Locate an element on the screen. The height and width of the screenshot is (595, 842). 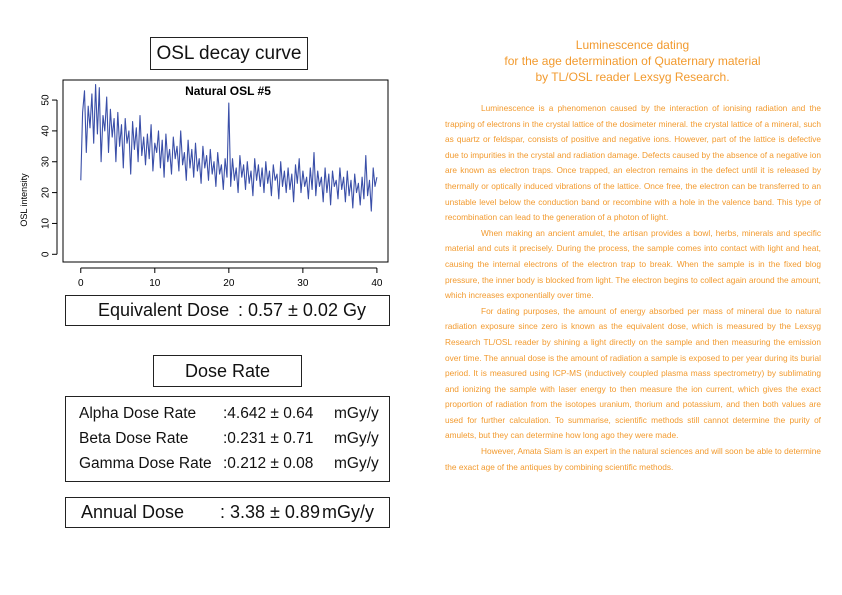
chart-title: Natural OSL #5 is located at coordinates (228, 91).